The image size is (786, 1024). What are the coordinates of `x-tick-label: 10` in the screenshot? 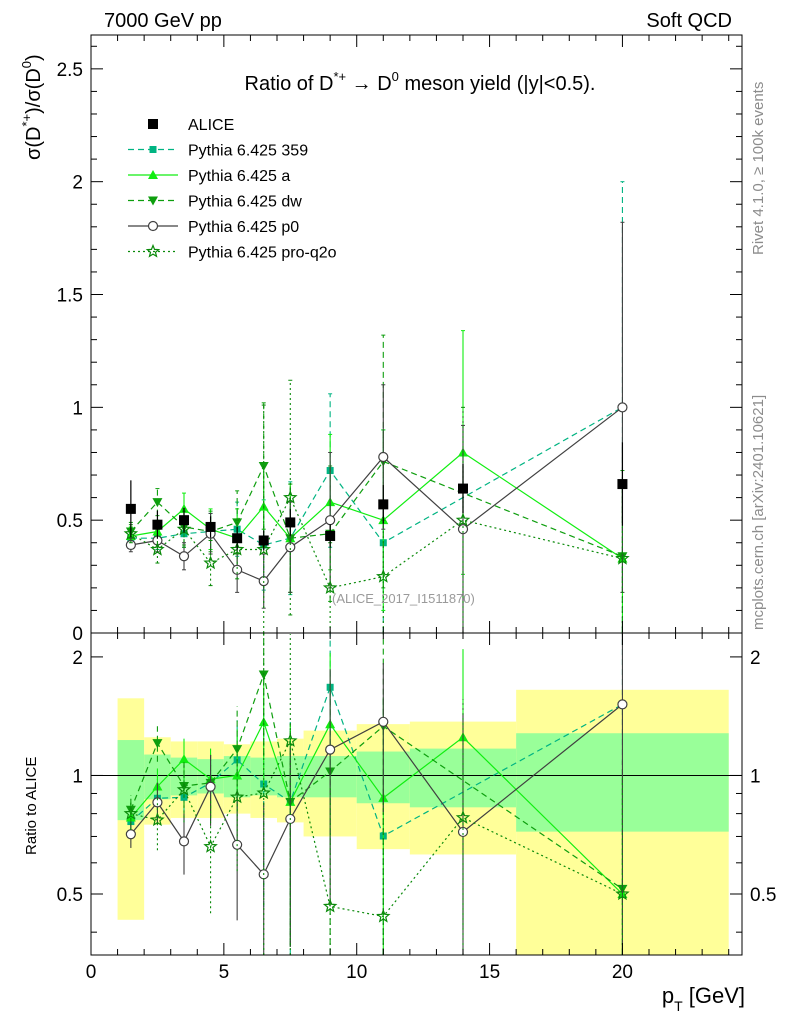 It's located at (356, 972).